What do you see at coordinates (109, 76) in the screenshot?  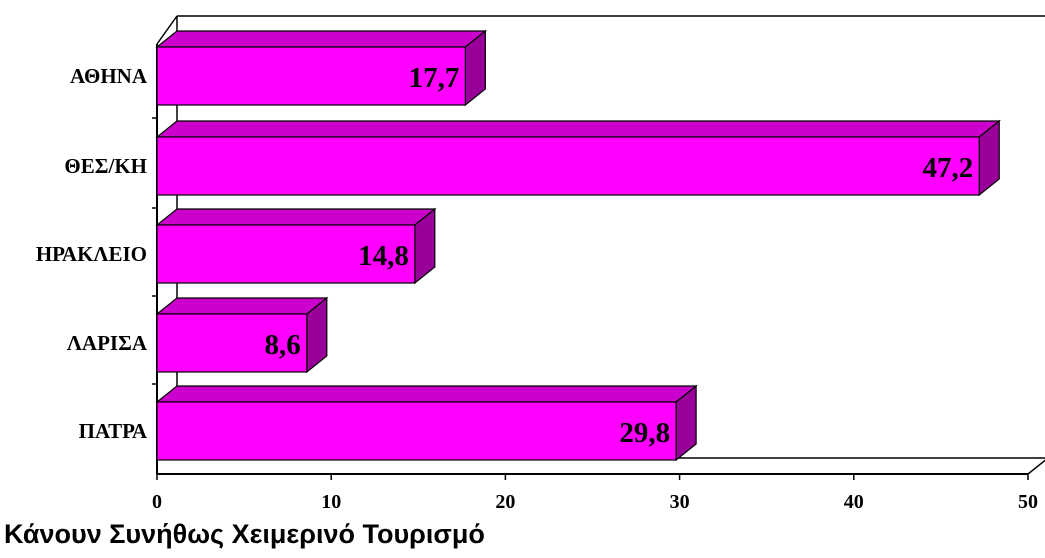 I see `category-label: ΑΘΗΝΑ` at bounding box center [109, 76].